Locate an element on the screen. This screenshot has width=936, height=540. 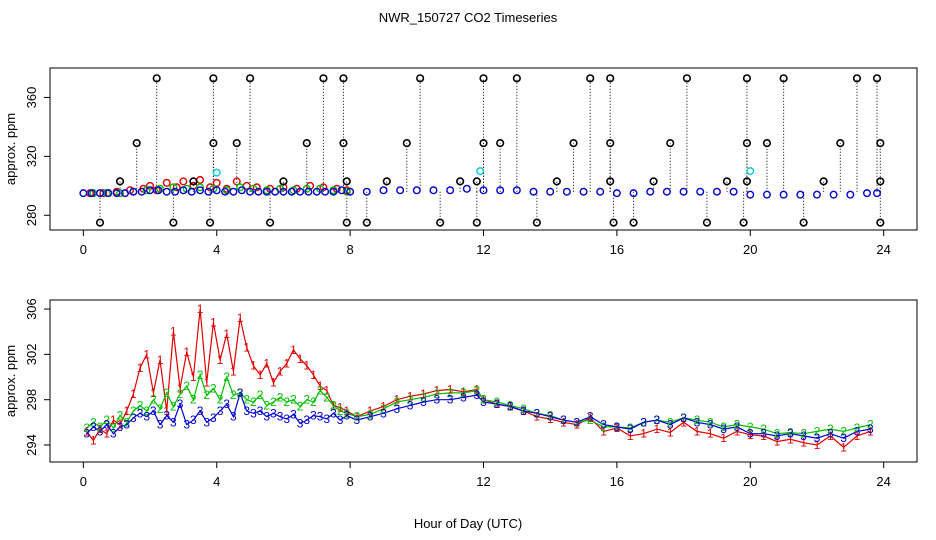
y-tick-label: 298 is located at coordinates (31, 400).